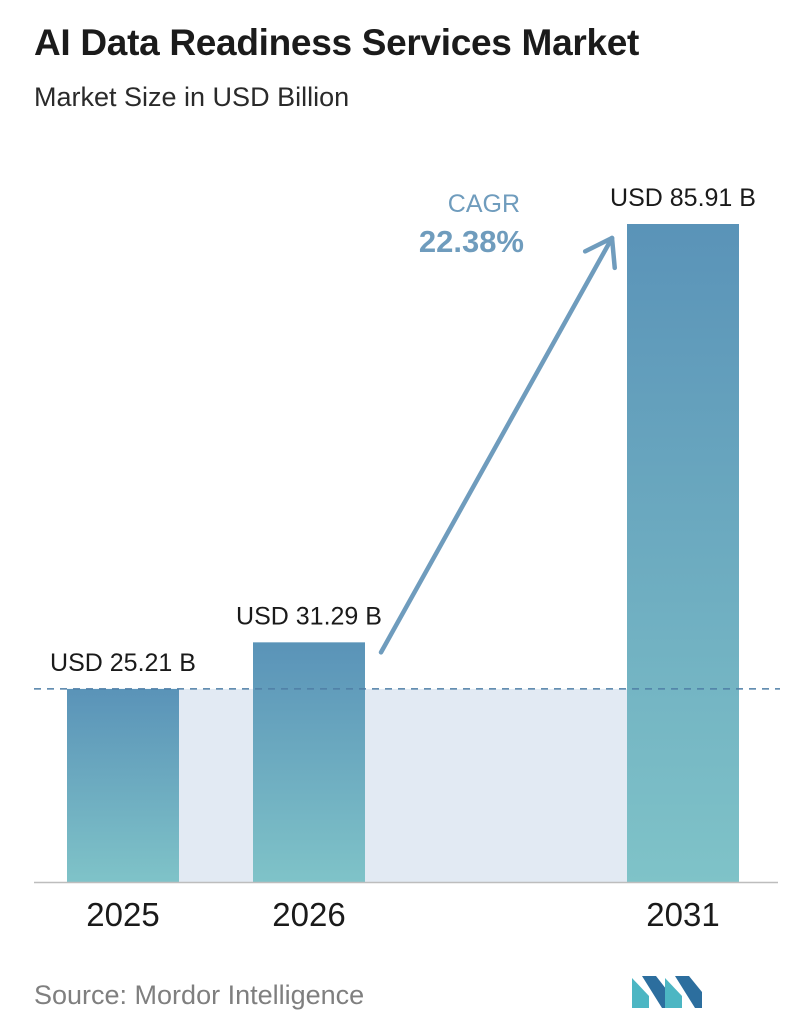 Image resolution: width=796 pixels, height=1034 pixels. I want to click on x-tick-label-2026: 2026, so click(308, 914).